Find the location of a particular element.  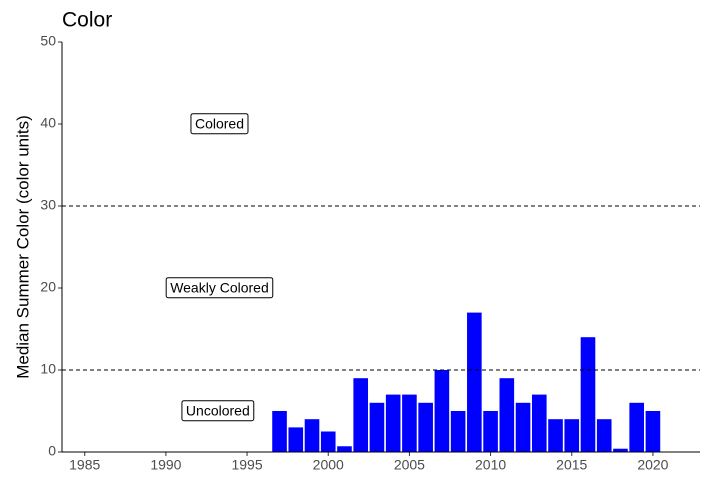

x-tick-label: 1985 is located at coordinates (84, 465).